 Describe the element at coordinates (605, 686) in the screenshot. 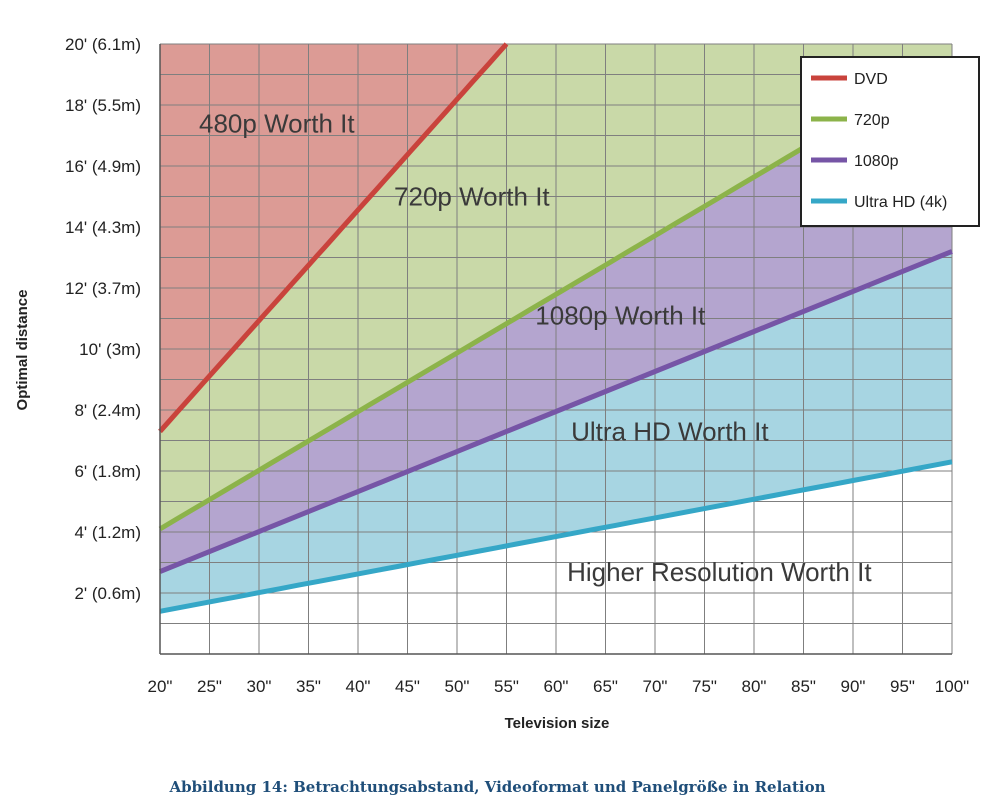

I see `x-tick-label: 65"` at that location.